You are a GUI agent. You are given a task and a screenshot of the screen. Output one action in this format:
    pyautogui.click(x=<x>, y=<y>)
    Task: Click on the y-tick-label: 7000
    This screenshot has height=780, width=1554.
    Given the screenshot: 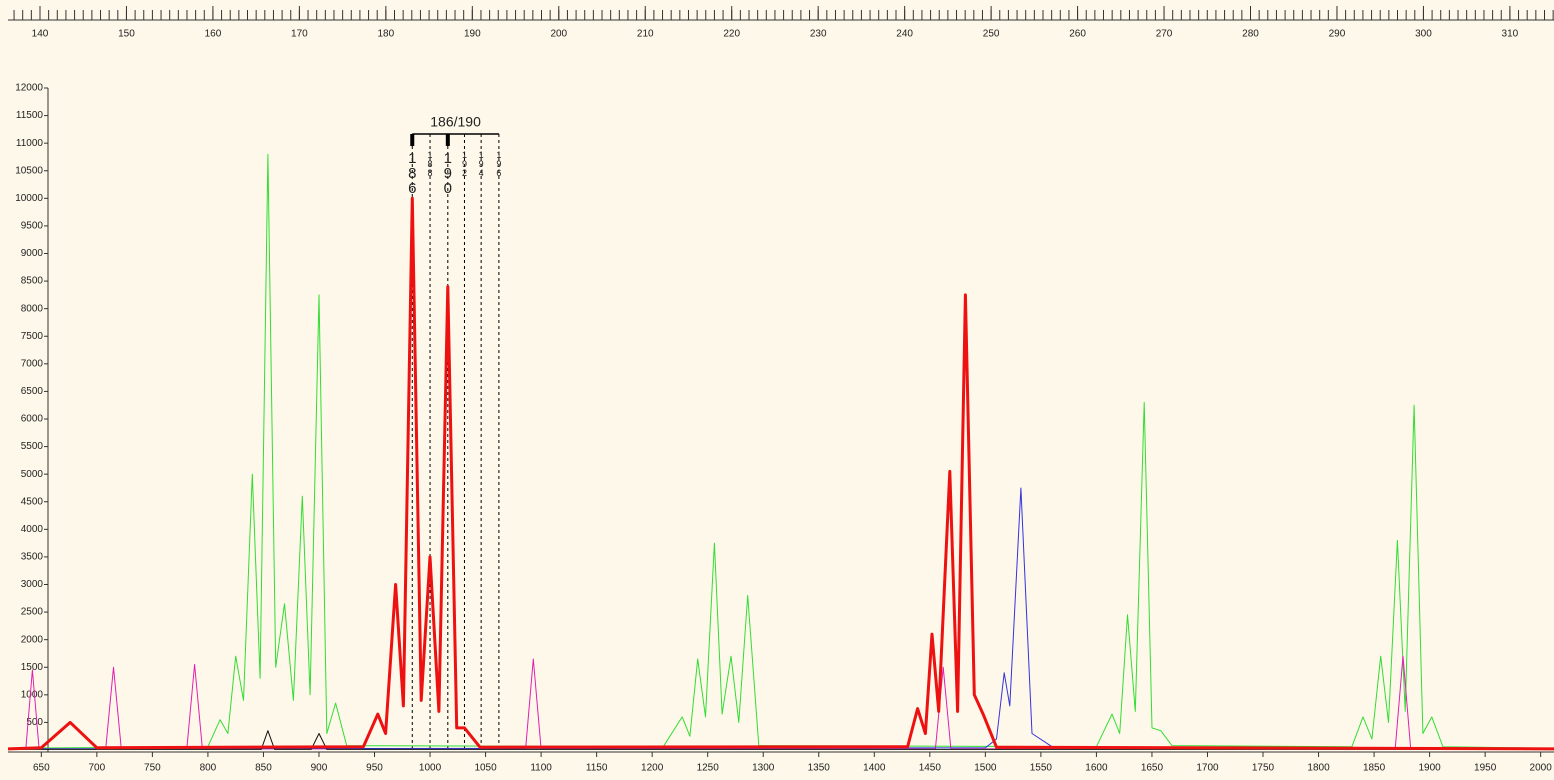 What is the action you would take?
    pyautogui.click(x=32, y=363)
    